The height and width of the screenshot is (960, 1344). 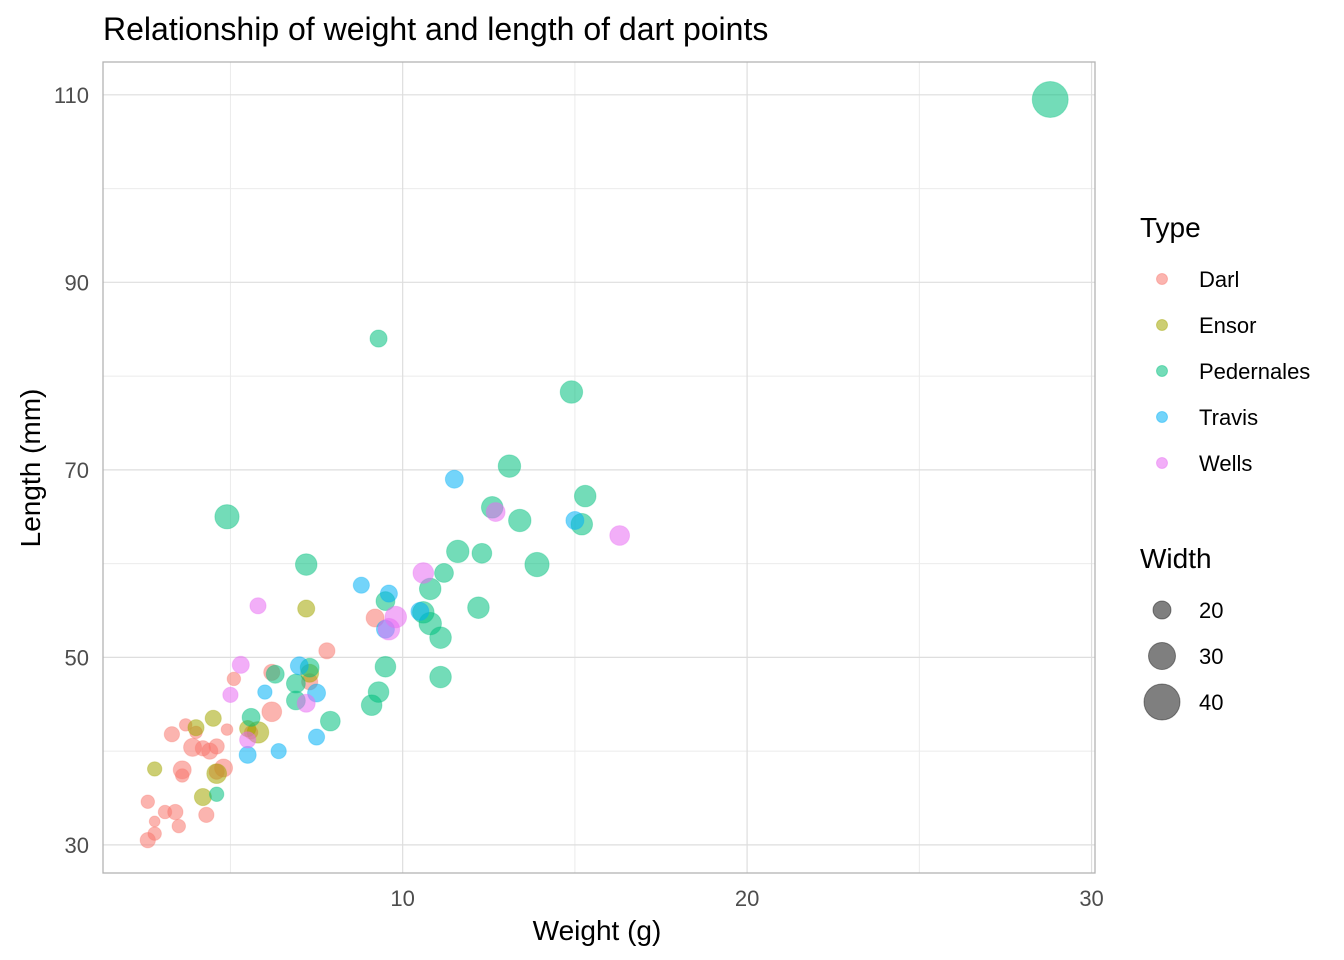 I want to click on x-tick-label: 30, so click(x=1091, y=898).